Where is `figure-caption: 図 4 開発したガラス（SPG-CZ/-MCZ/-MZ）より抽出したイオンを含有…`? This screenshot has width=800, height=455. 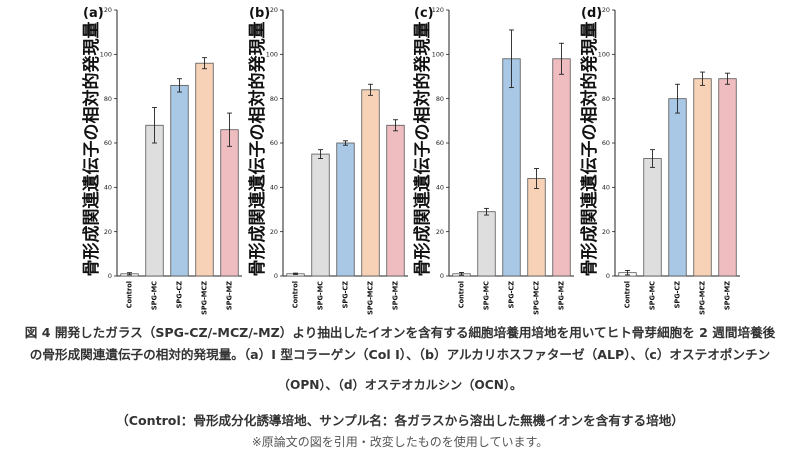 figure-caption: 図 4 開発したガラス（SPG-CZ/-MCZ/-MZ）より抽出したイオンを含有… is located at coordinates (400, 344).